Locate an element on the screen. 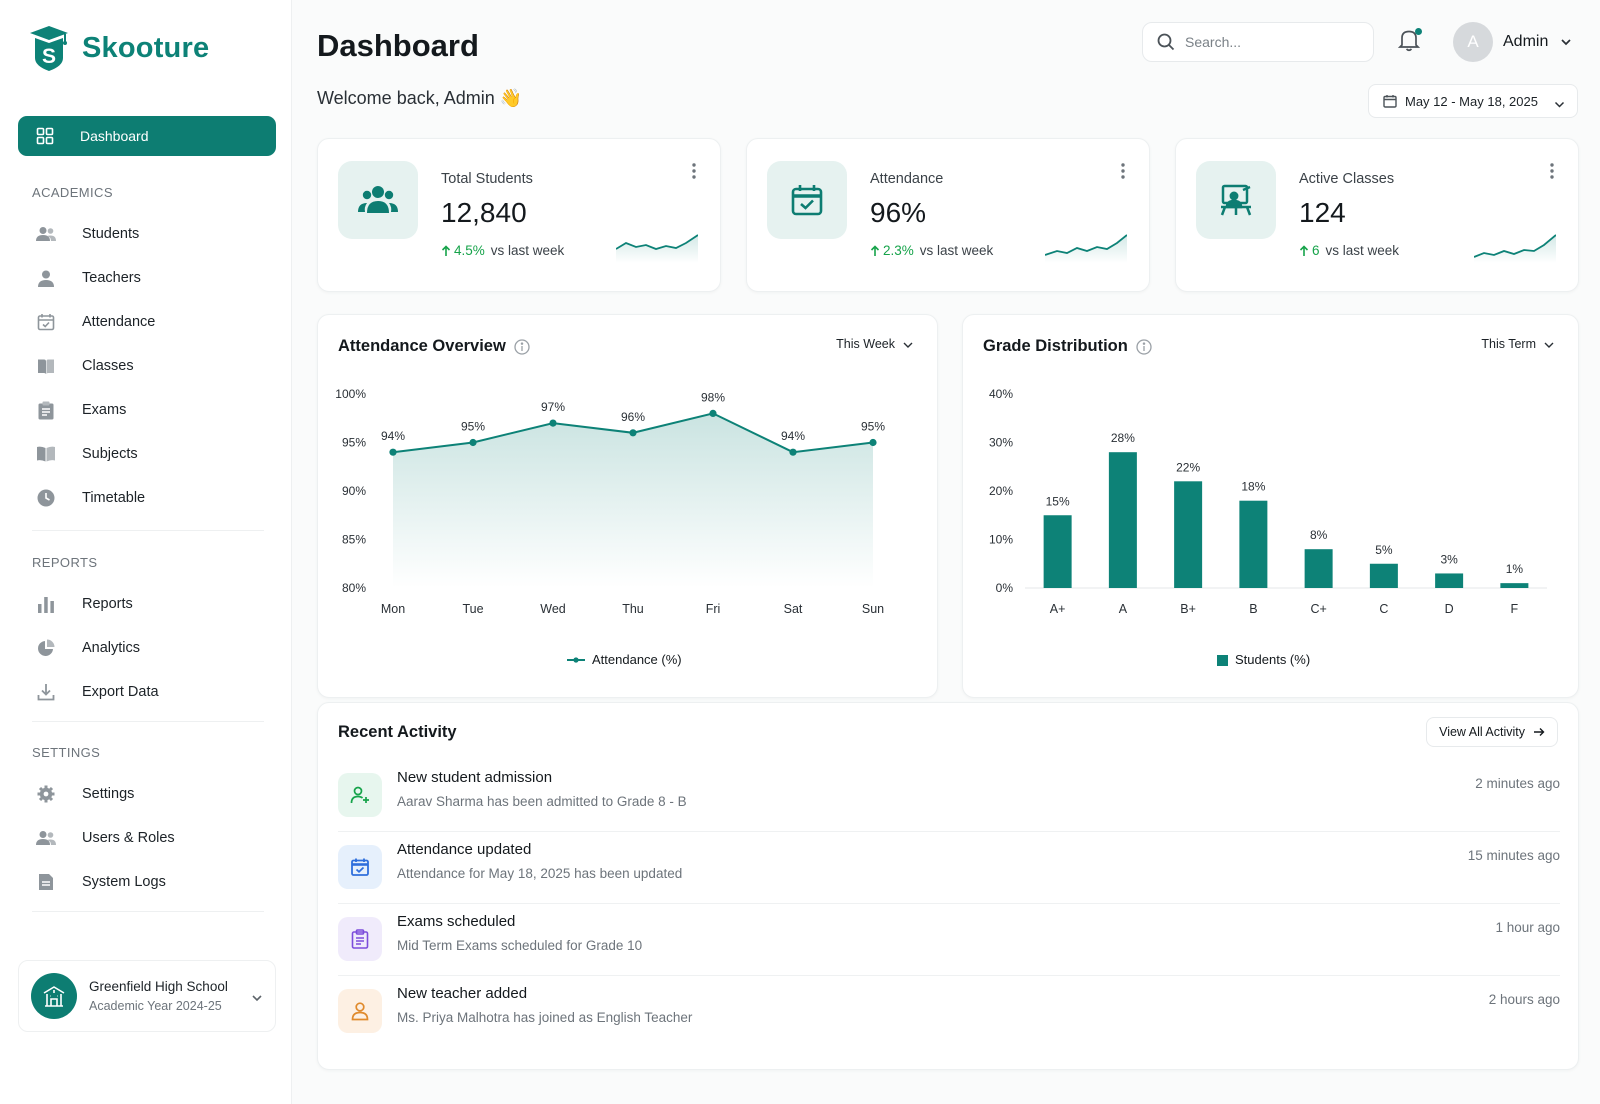 This screenshot has height=1104, width=1600. sidebar-item-classes: Classes is located at coordinates (85, 366).